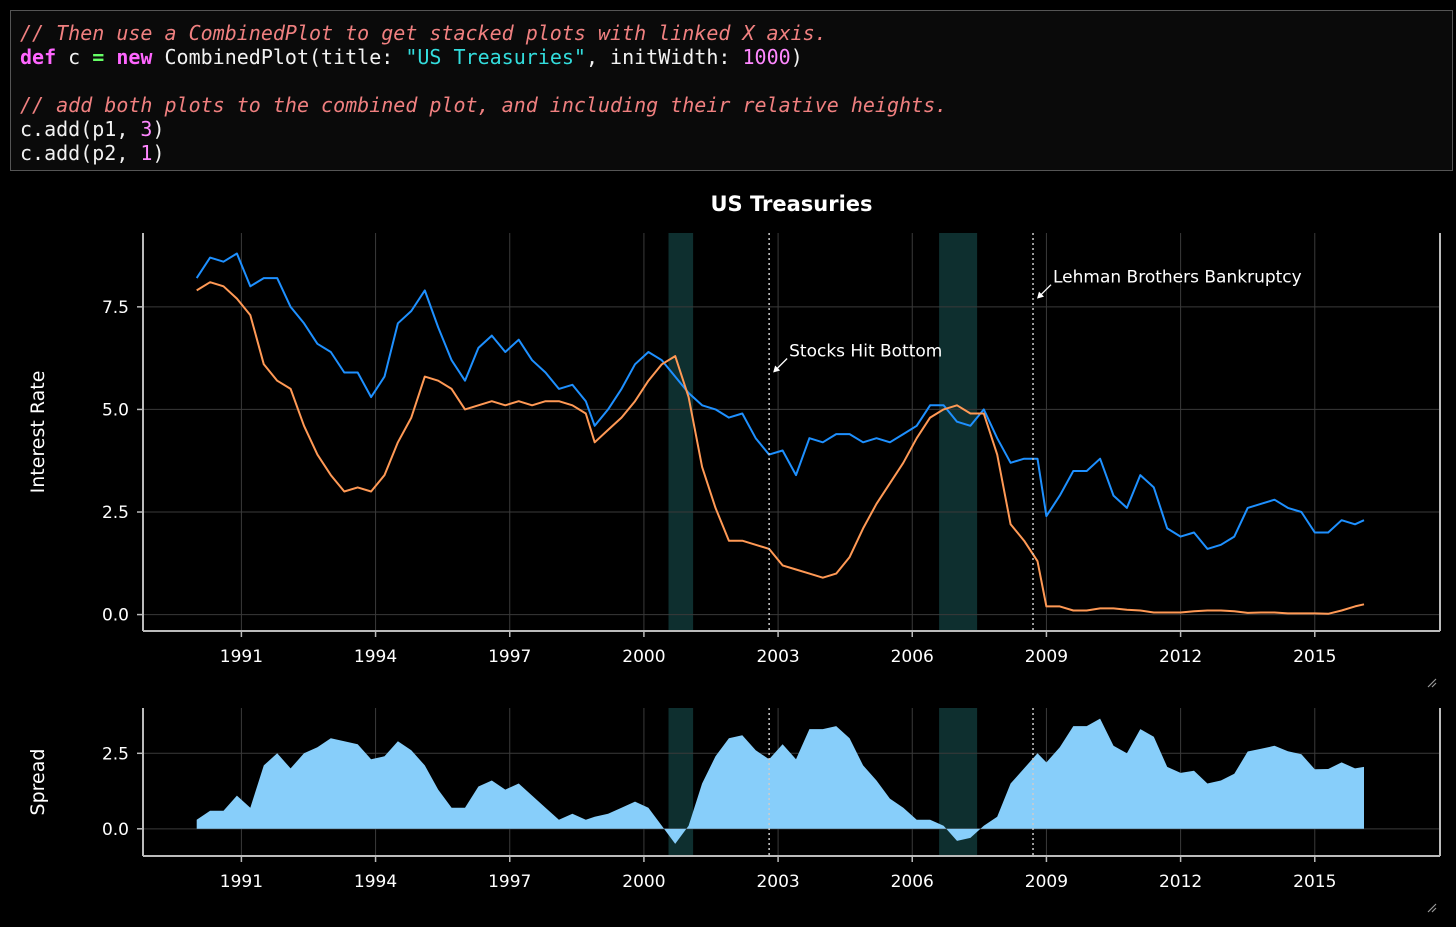  I want to click on code-text: c.add(p2,, so click(80, 153).